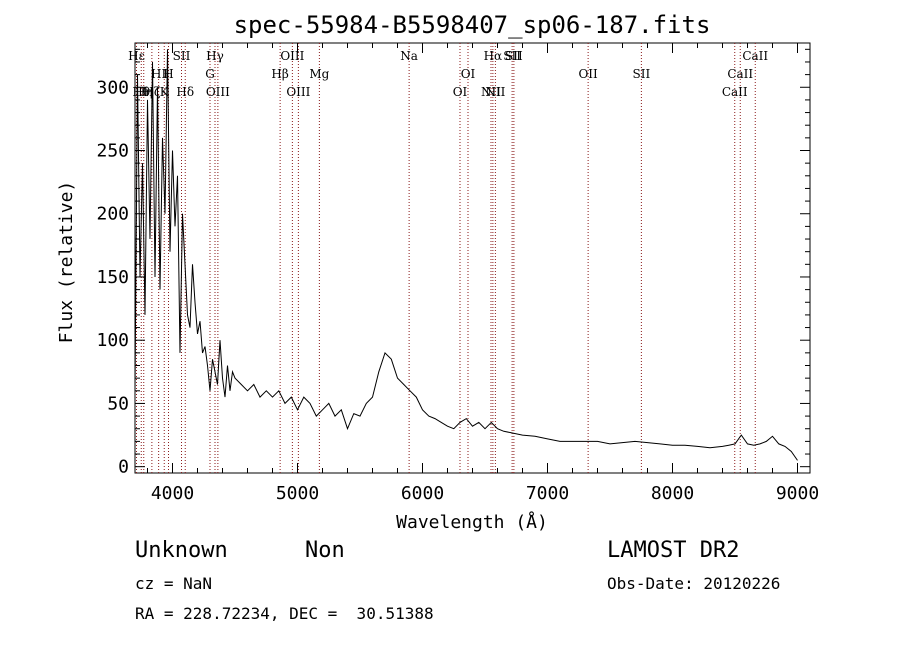  I want to click on marker-label: Hγ, so click(215, 56).